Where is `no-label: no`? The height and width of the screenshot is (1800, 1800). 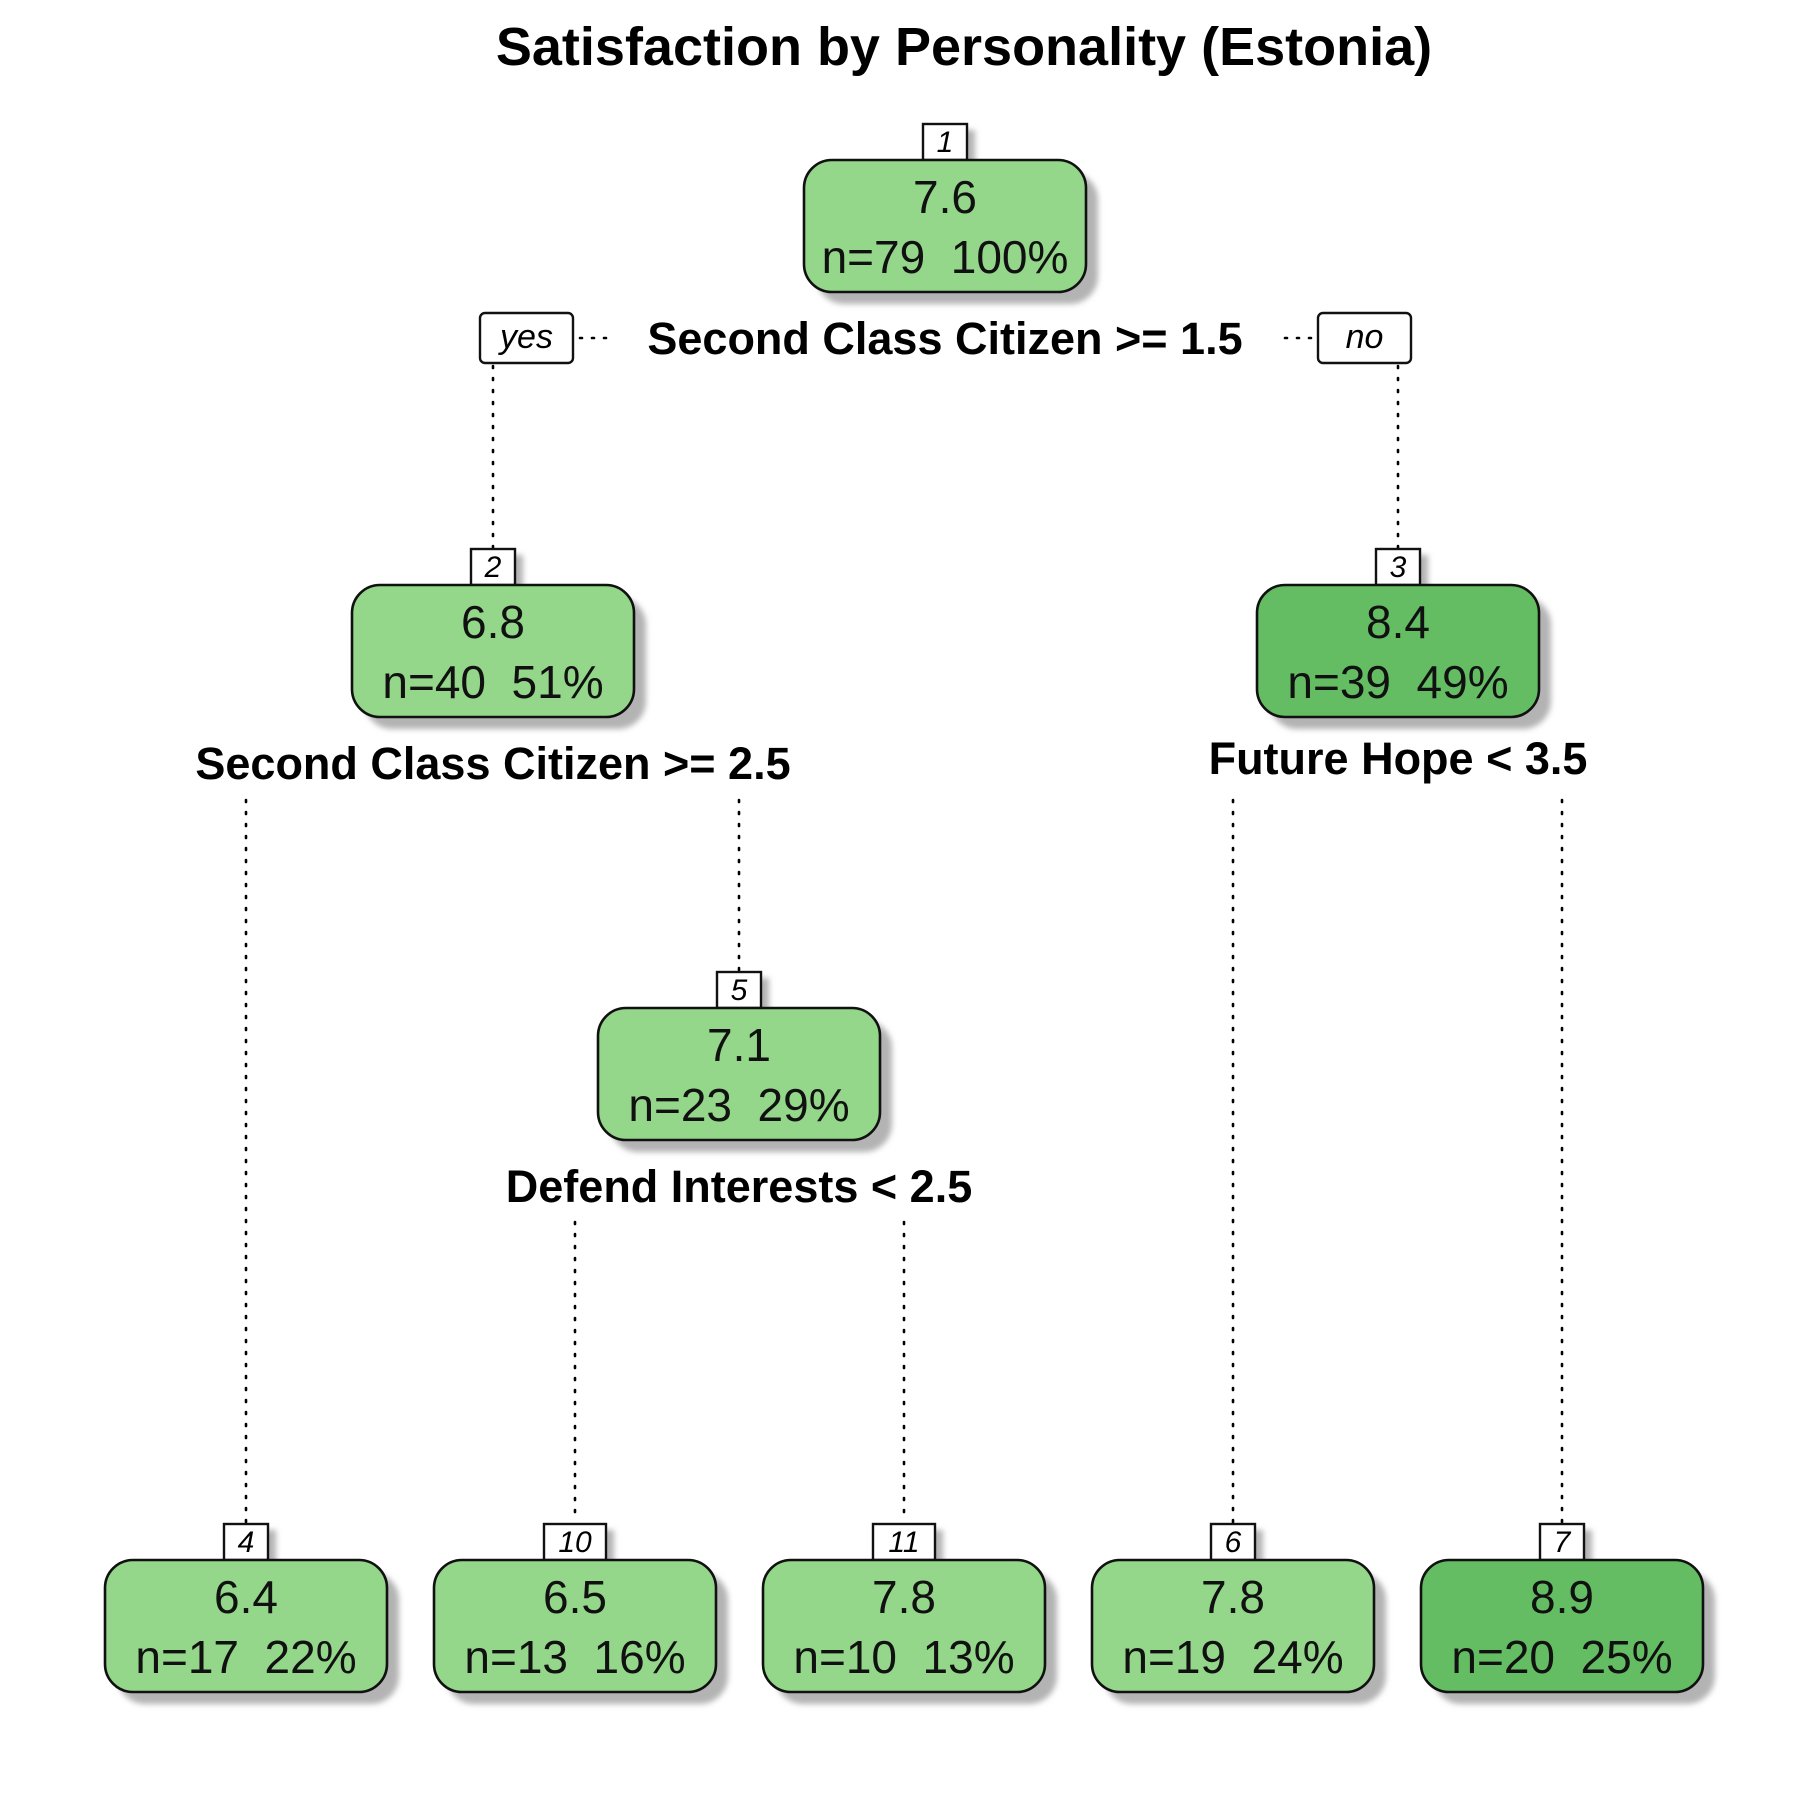 no-label: no is located at coordinates (1364, 338).